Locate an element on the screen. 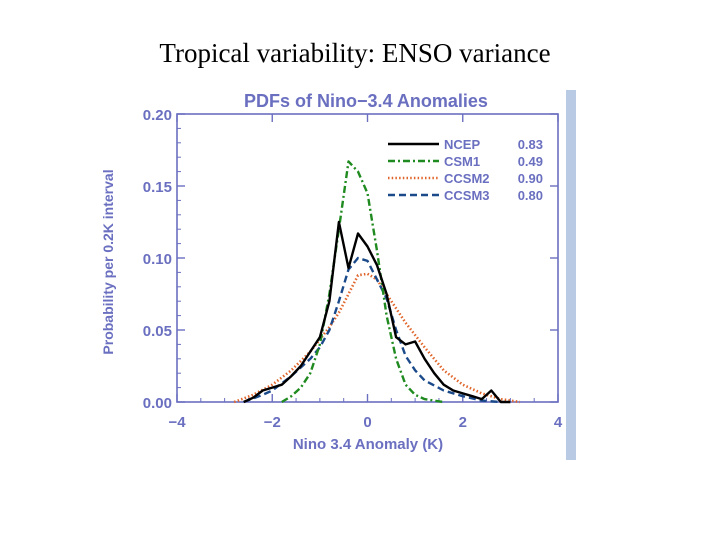 The image size is (720, 540). x-tick-label: 0 is located at coordinates (367, 422).